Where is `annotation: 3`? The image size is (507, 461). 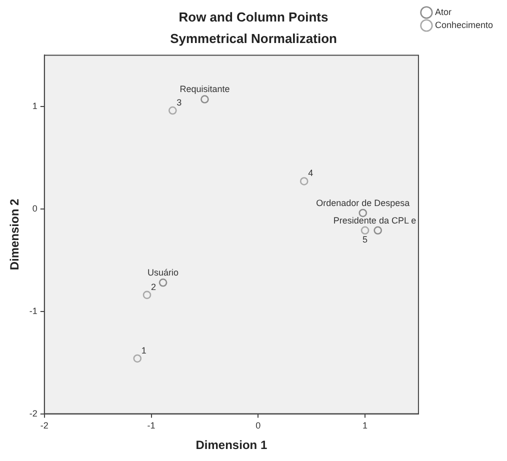 annotation: 3 is located at coordinates (179, 103).